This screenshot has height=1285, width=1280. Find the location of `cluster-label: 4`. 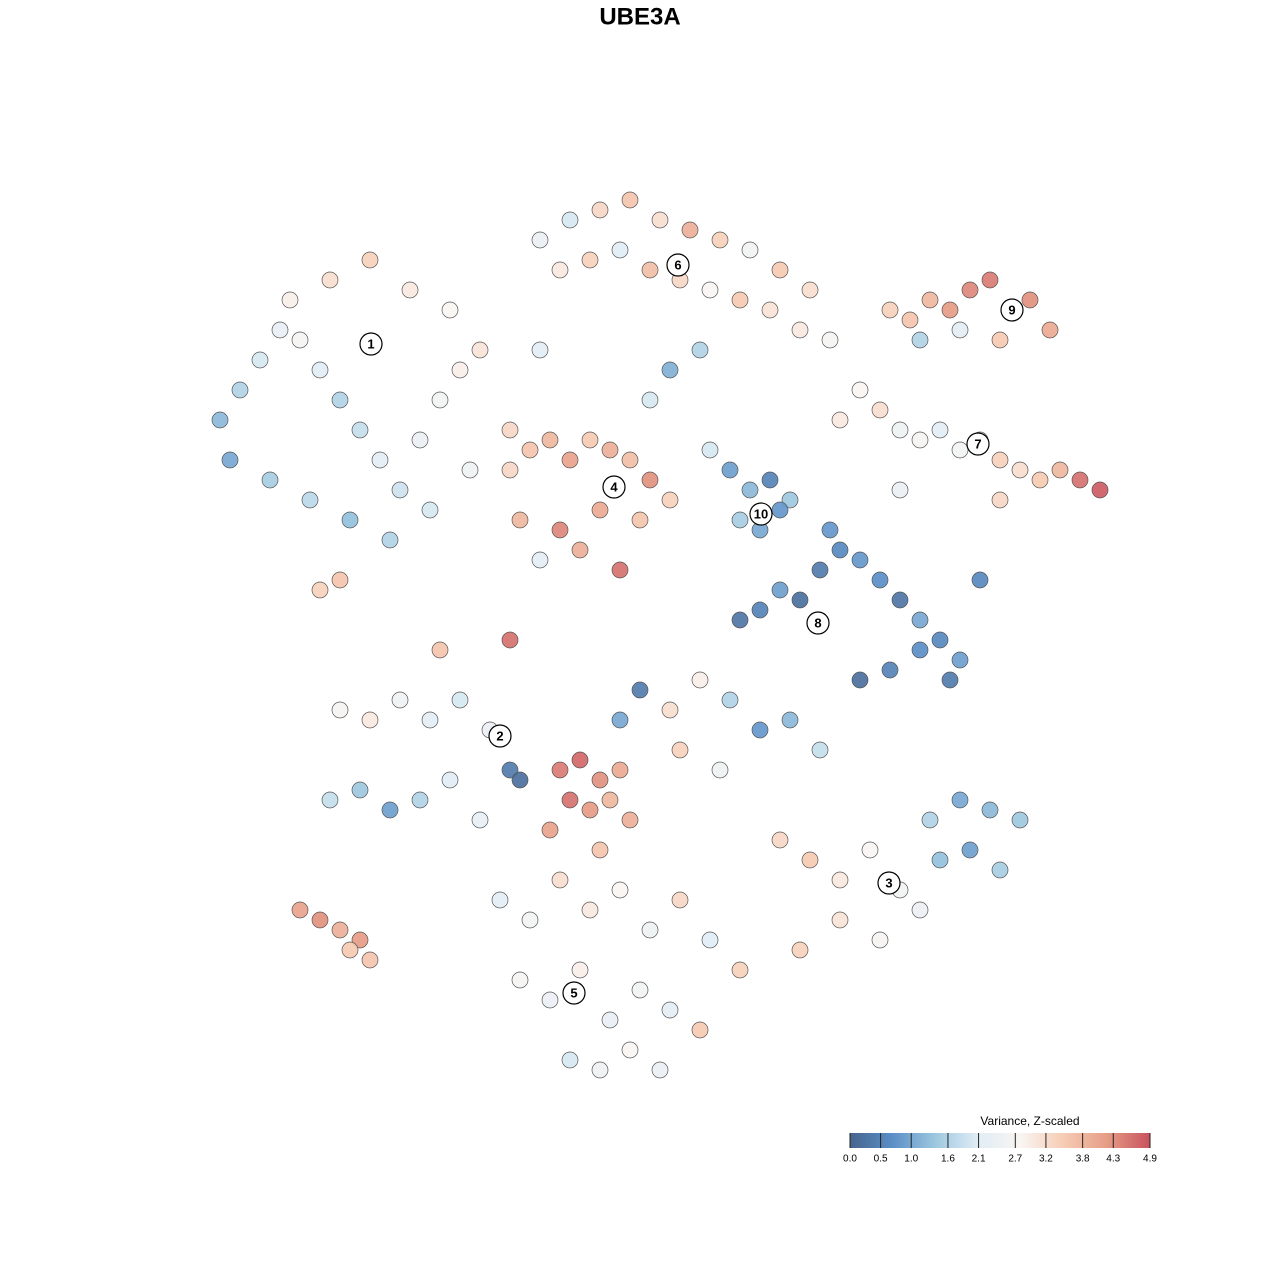

cluster-label: 4 is located at coordinates (614, 487).